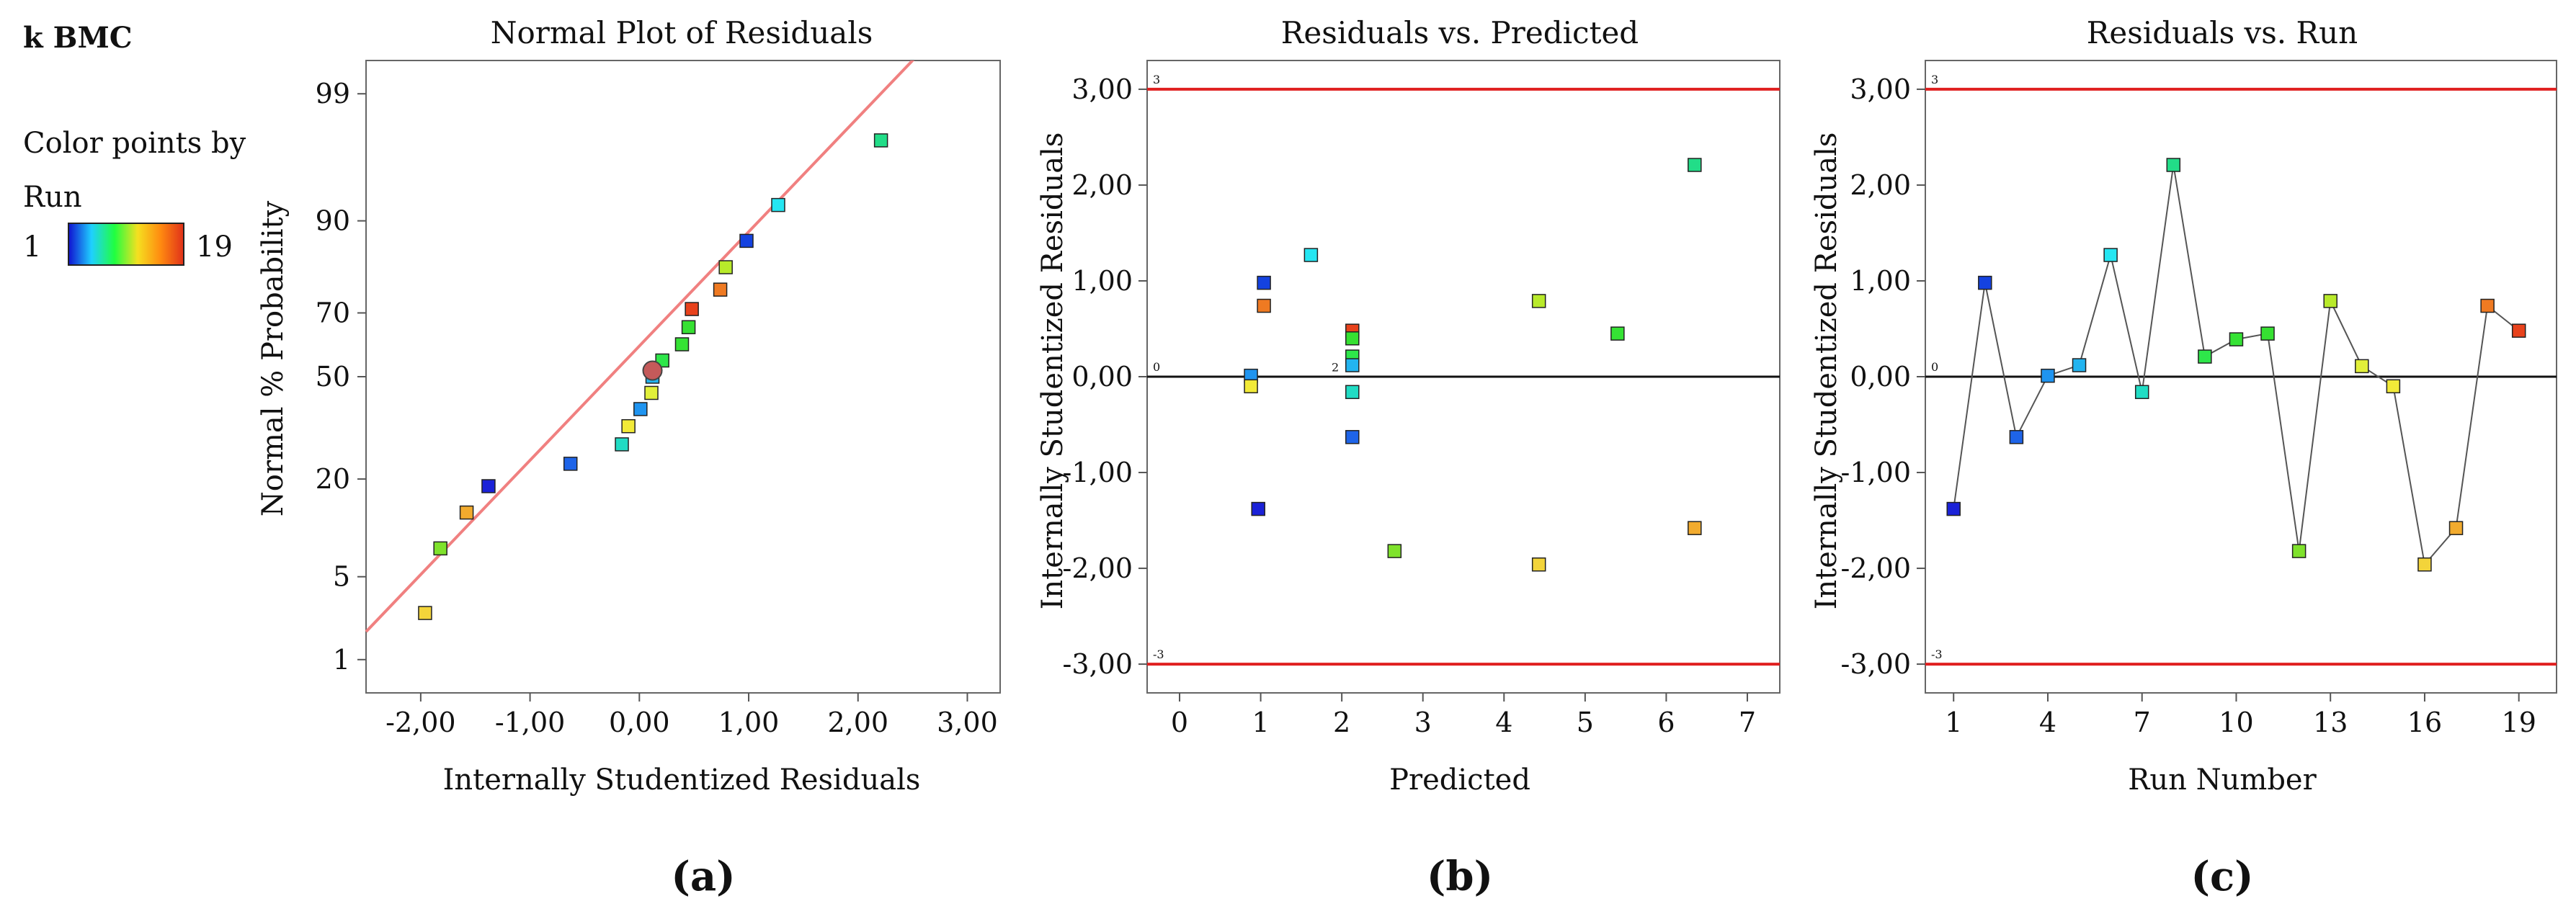 The width and height of the screenshot is (2576, 914). I want to click on legend-min-label: 1, so click(32, 247).